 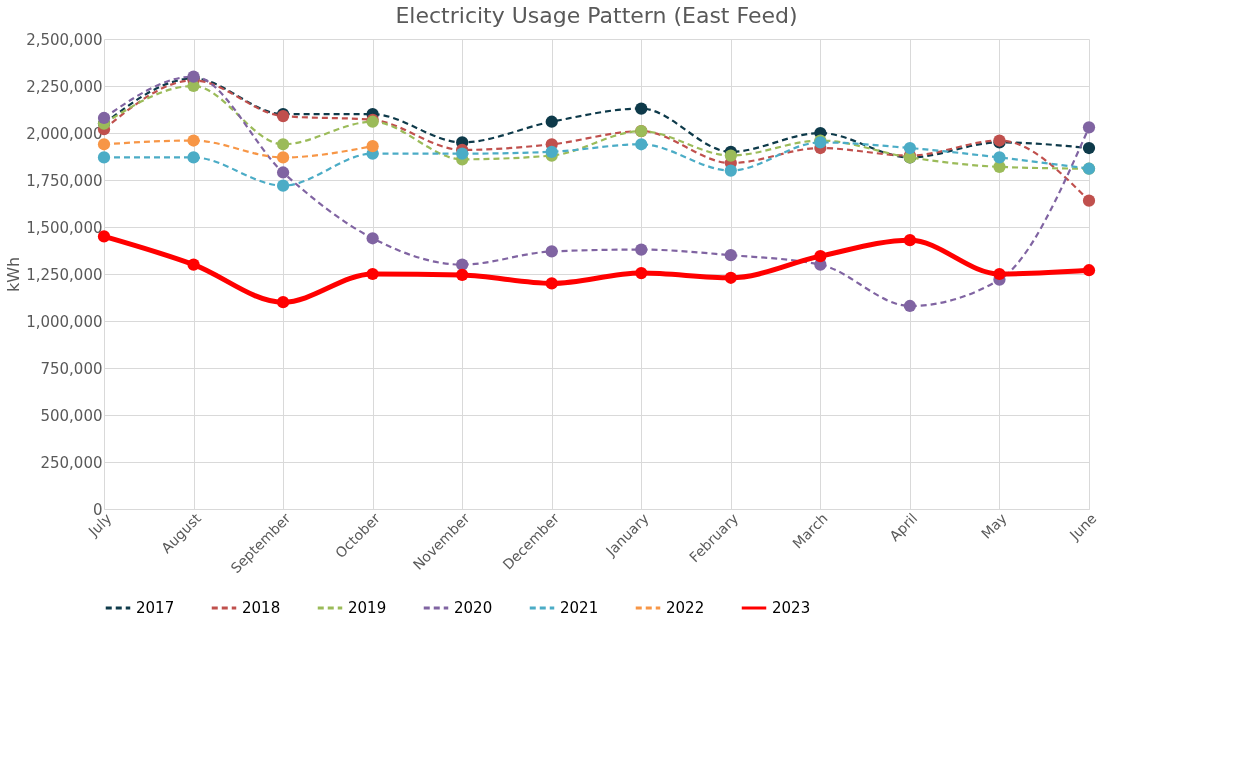 I want to click on chart-title: Electricity Usage Pattern (East Feed), so click(x=596, y=15).